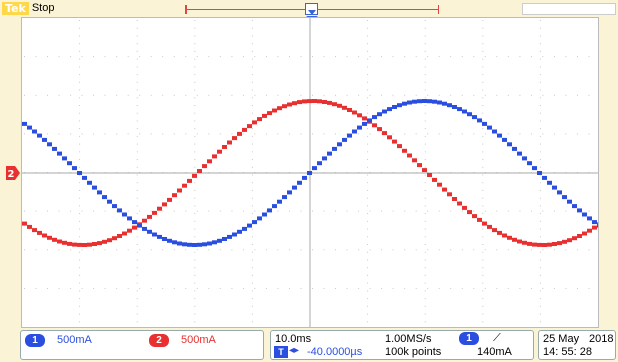  Describe the element at coordinates (312, 12) in the screenshot. I see `trigger-arrow-icon` at that location.